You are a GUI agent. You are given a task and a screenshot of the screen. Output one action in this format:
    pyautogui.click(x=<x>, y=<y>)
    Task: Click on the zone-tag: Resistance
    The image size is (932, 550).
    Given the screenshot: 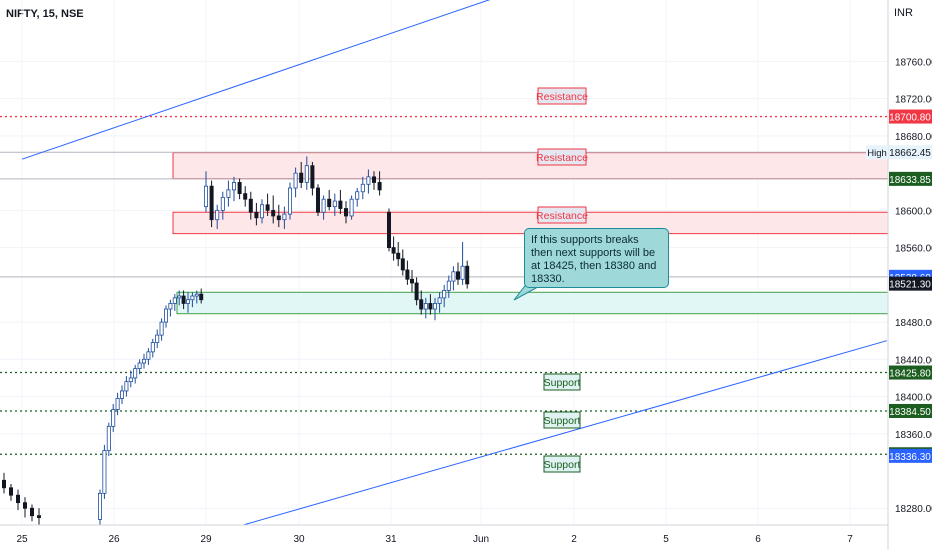 What is the action you would take?
    pyautogui.click(x=562, y=215)
    